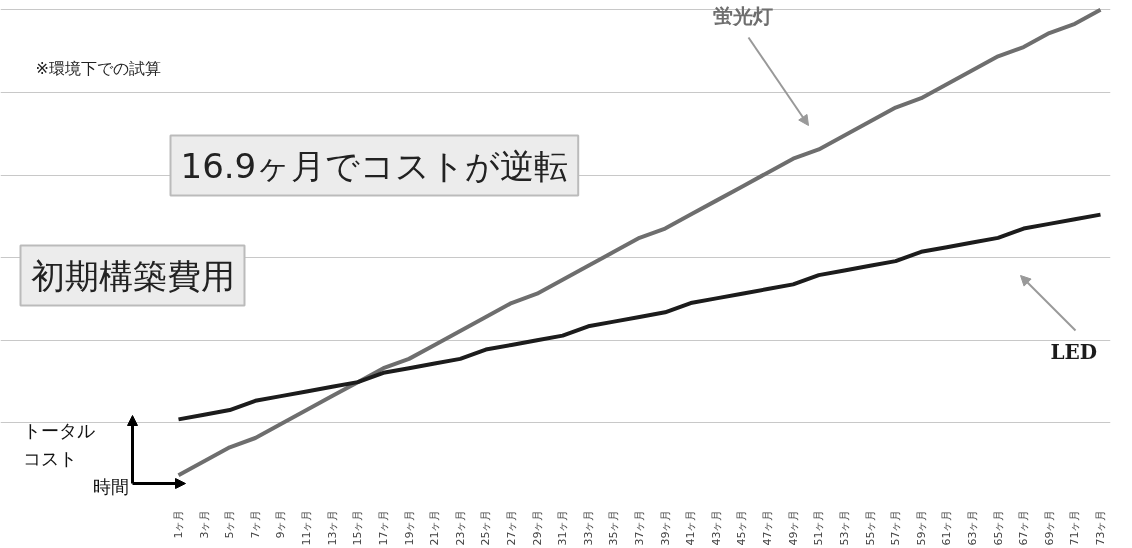 This screenshot has height=548, width=1132. Describe the element at coordinates (793, 527) in the screenshot. I see `x-tick-label: 49ヶ月` at that location.